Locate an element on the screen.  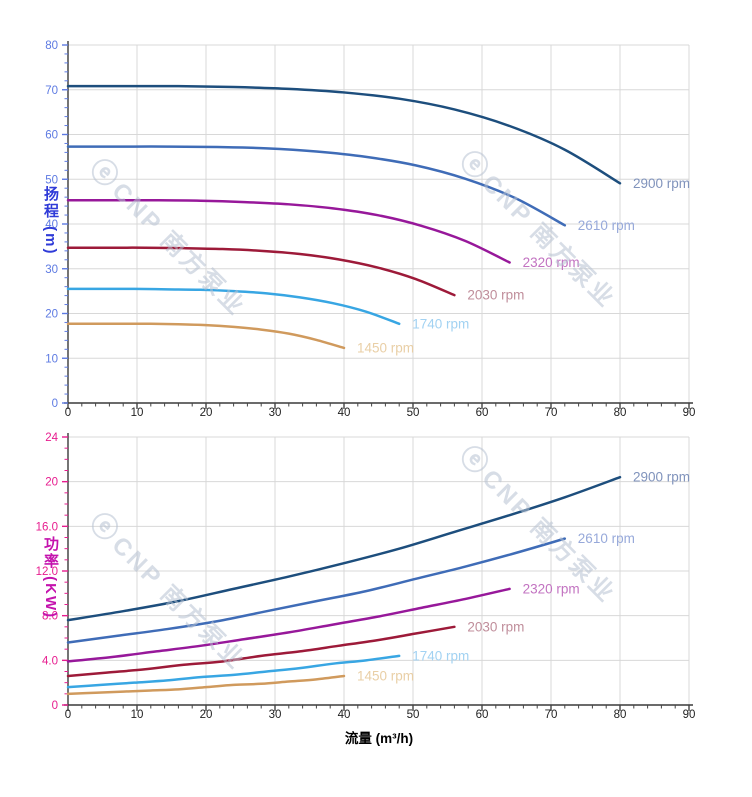
head-curve-2320-rpm is located at coordinates (288, 231).